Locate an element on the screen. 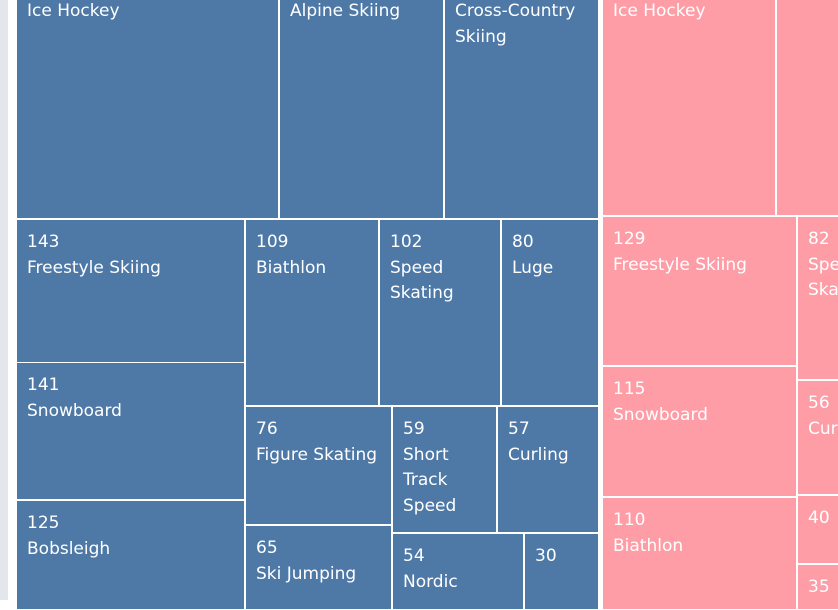 The height and width of the screenshot is (610, 838). tile-value: 35 is located at coordinates (819, 587).